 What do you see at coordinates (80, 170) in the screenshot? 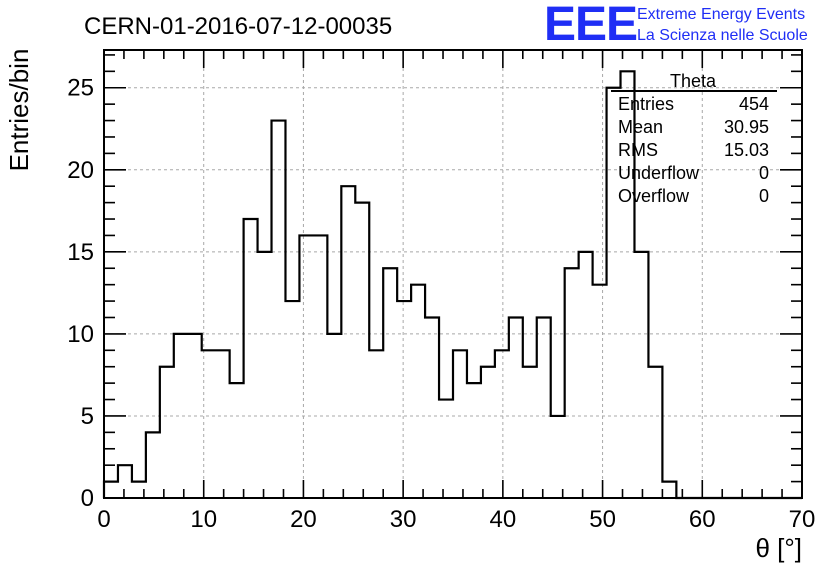
I see `y-tick-label: 20` at bounding box center [80, 170].